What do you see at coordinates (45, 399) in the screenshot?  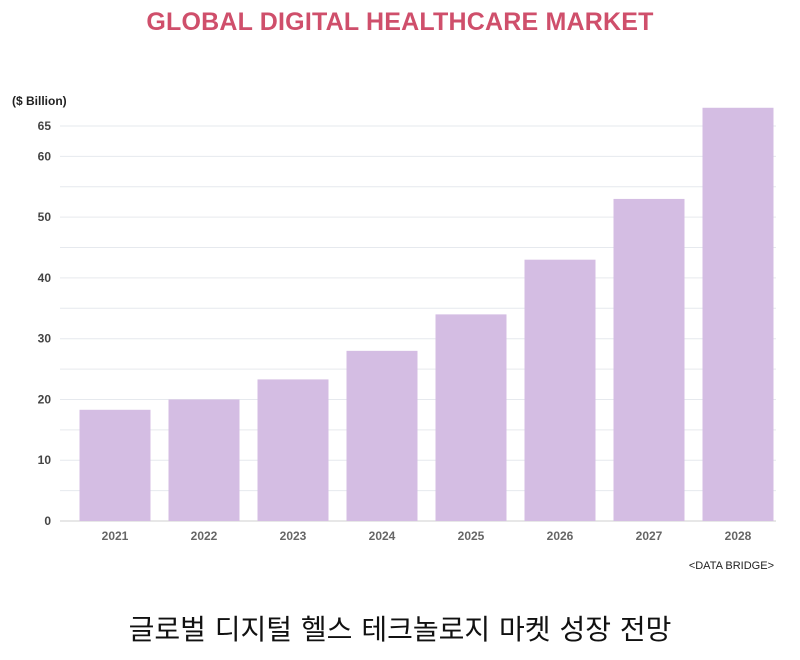 I see `y-tick-label: 20` at bounding box center [45, 399].